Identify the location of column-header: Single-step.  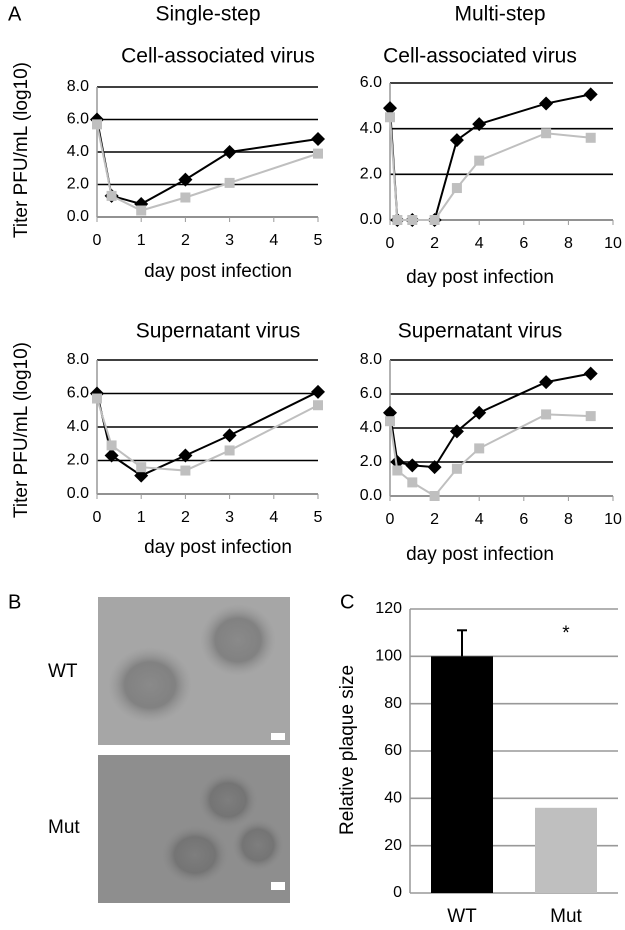
(207, 14).